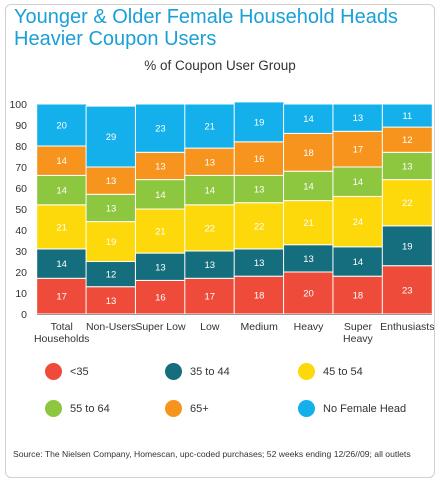 Image resolution: width=440 pixels, height=483 pixels. What do you see at coordinates (407, 327) in the screenshot?
I see `x-tick-label: Enthusiasts` at bounding box center [407, 327].